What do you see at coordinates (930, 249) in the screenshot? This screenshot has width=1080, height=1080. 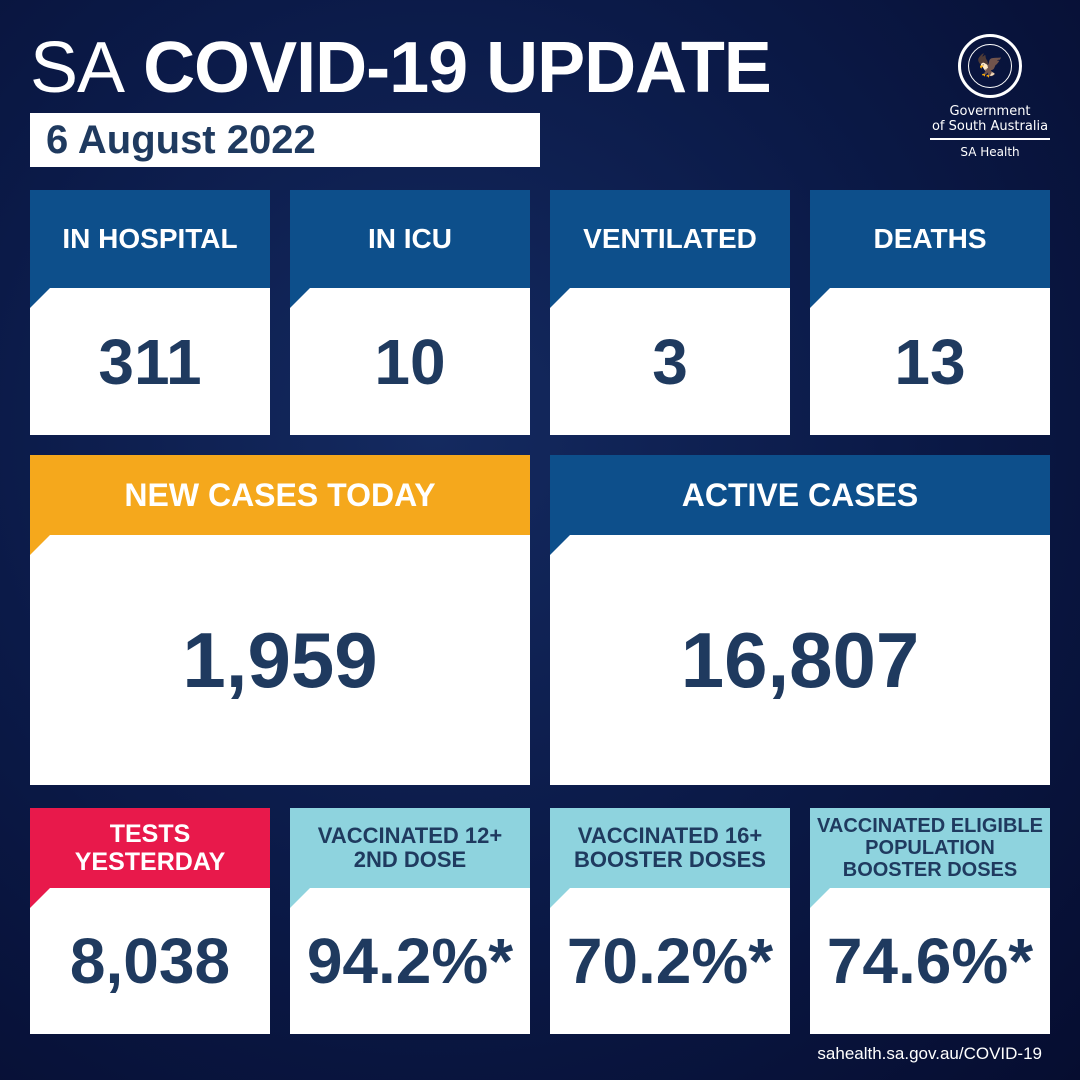 I see `stat-label: DEATHS` at bounding box center [930, 249].